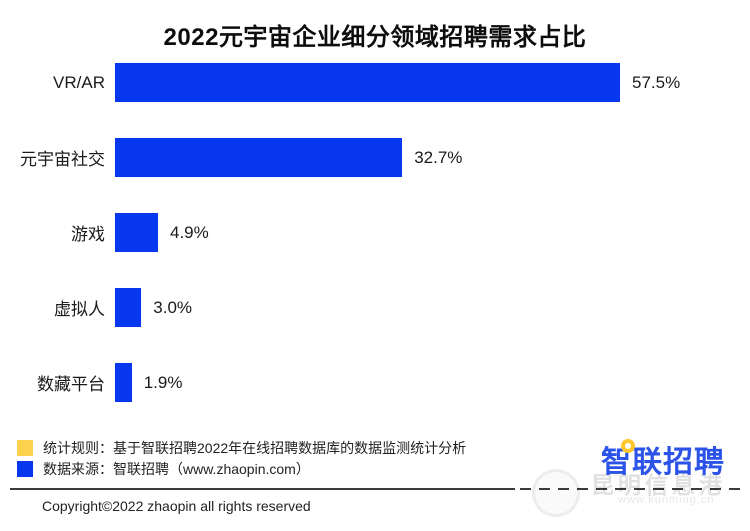  Describe the element at coordinates (438, 157) in the screenshot. I see `value-label: 32.7%` at that location.